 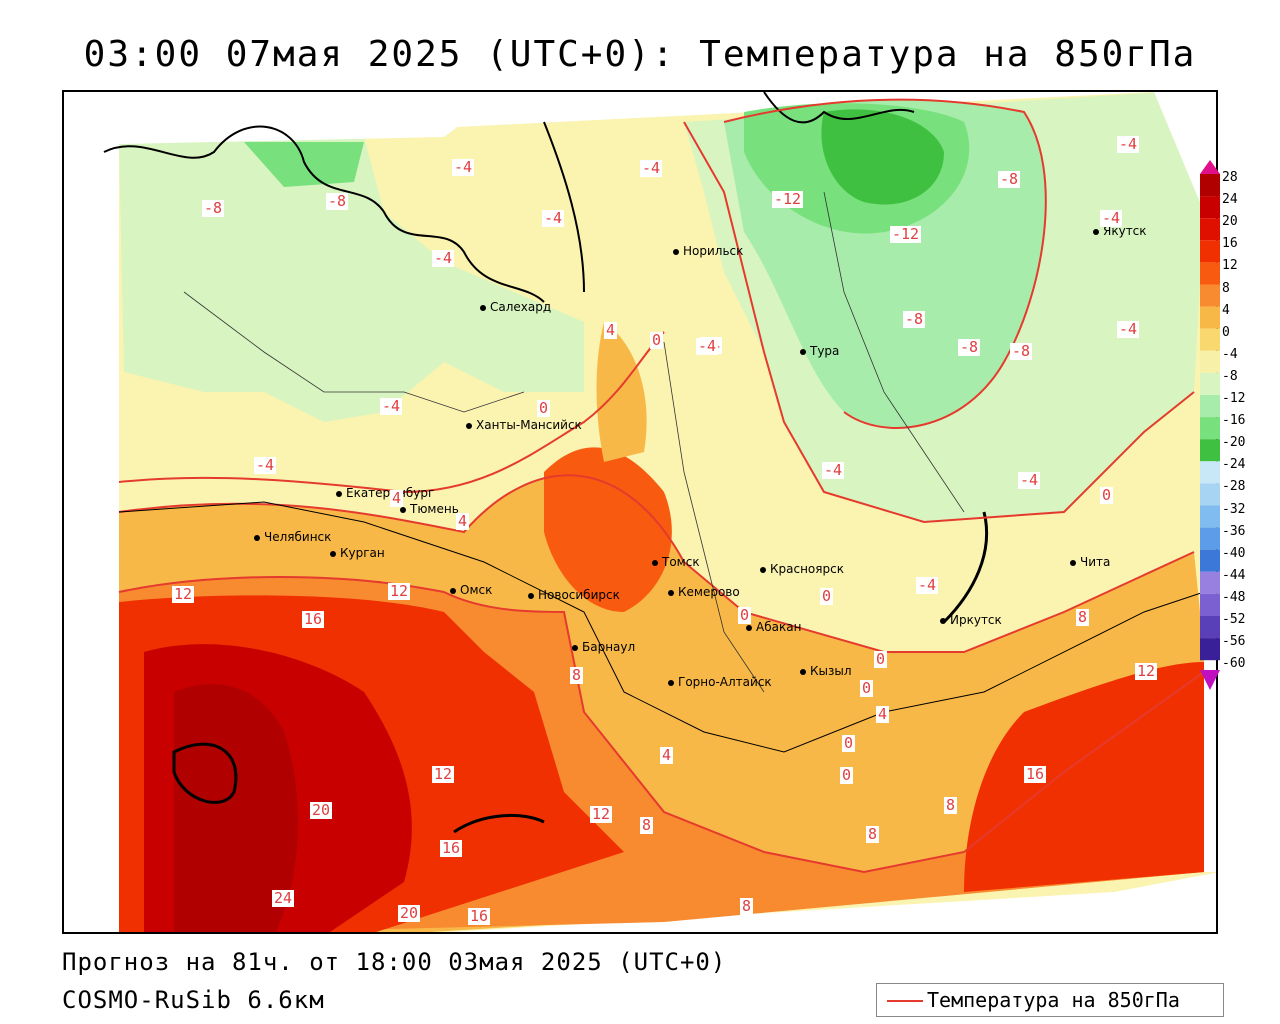 What do you see at coordinates (1050, 1000) in the screenshot?
I see `map-legend: Температура на 850гПа` at bounding box center [1050, 1000].